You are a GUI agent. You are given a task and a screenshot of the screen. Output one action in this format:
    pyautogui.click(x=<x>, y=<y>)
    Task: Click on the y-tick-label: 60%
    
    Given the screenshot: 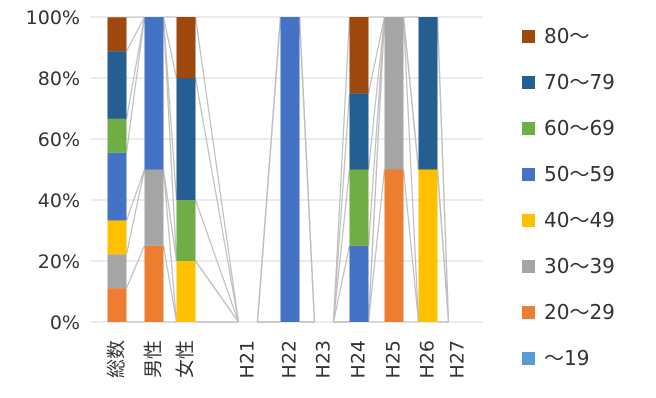 What is the action you would take?
    pyautogui.click(x=59, y=140)
    